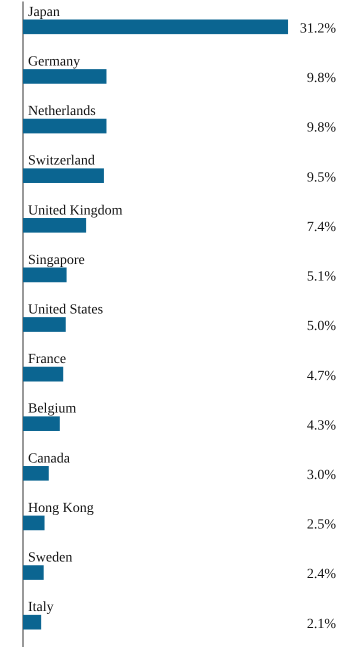 Image resolution: width=360 pixels, height=647 pixels. Describe the element at coordinates (66, 310) in the screenshot. I see `y-tick-label: United States` at that location.